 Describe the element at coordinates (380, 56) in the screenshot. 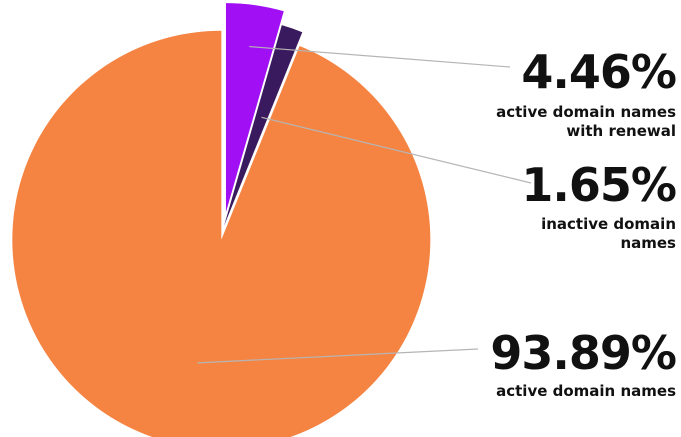

I see `leader-line-renewal` at that location.